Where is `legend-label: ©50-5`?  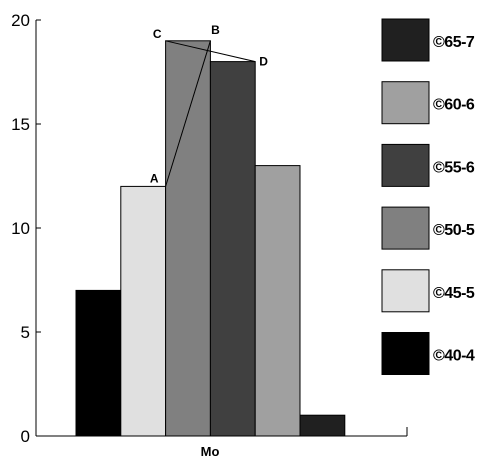
legend-label: ©50-5 is located at coordinates (454, 230).